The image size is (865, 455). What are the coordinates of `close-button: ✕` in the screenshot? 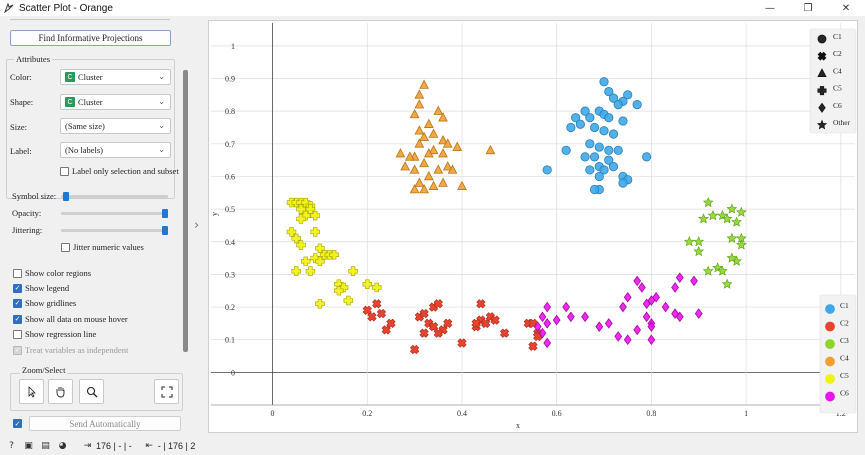 It's located at (846, 8).